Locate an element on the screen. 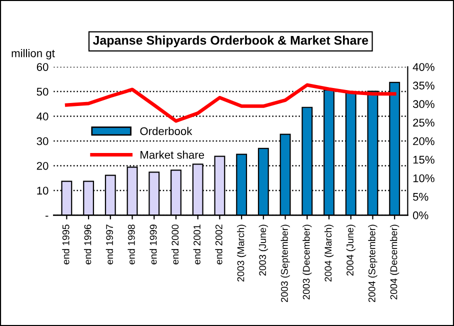 This screenshot has height=326, width=454. x-tick-label: 2004 (March) is located at coordinates (329, 253).